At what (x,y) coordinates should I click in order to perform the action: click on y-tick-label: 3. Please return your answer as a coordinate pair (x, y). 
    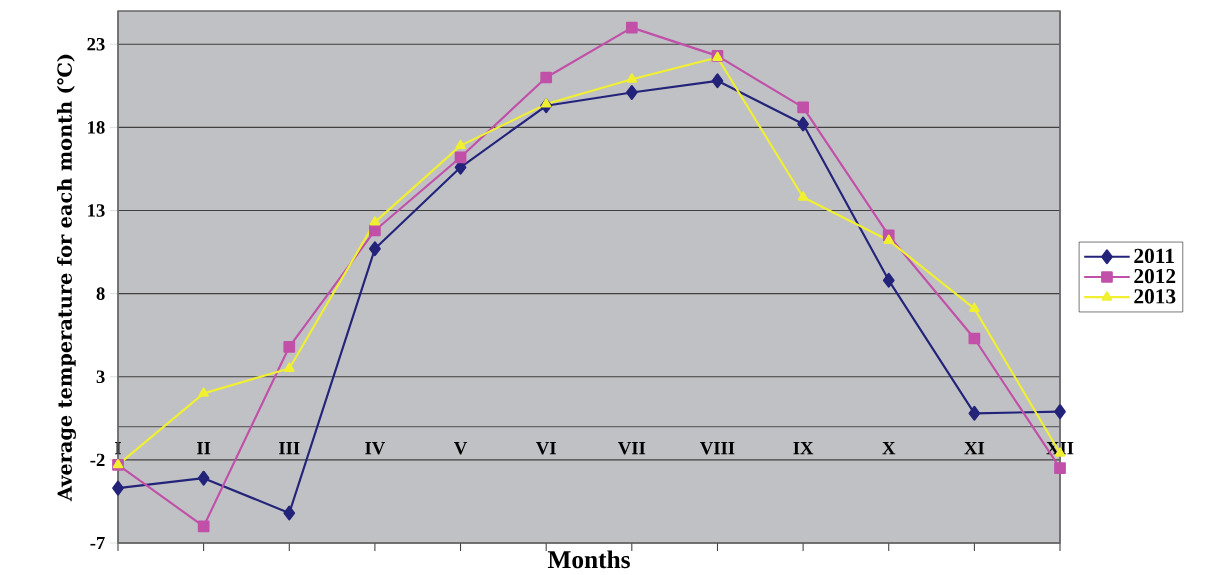
    Looking at the image, I should click on (100, 377).